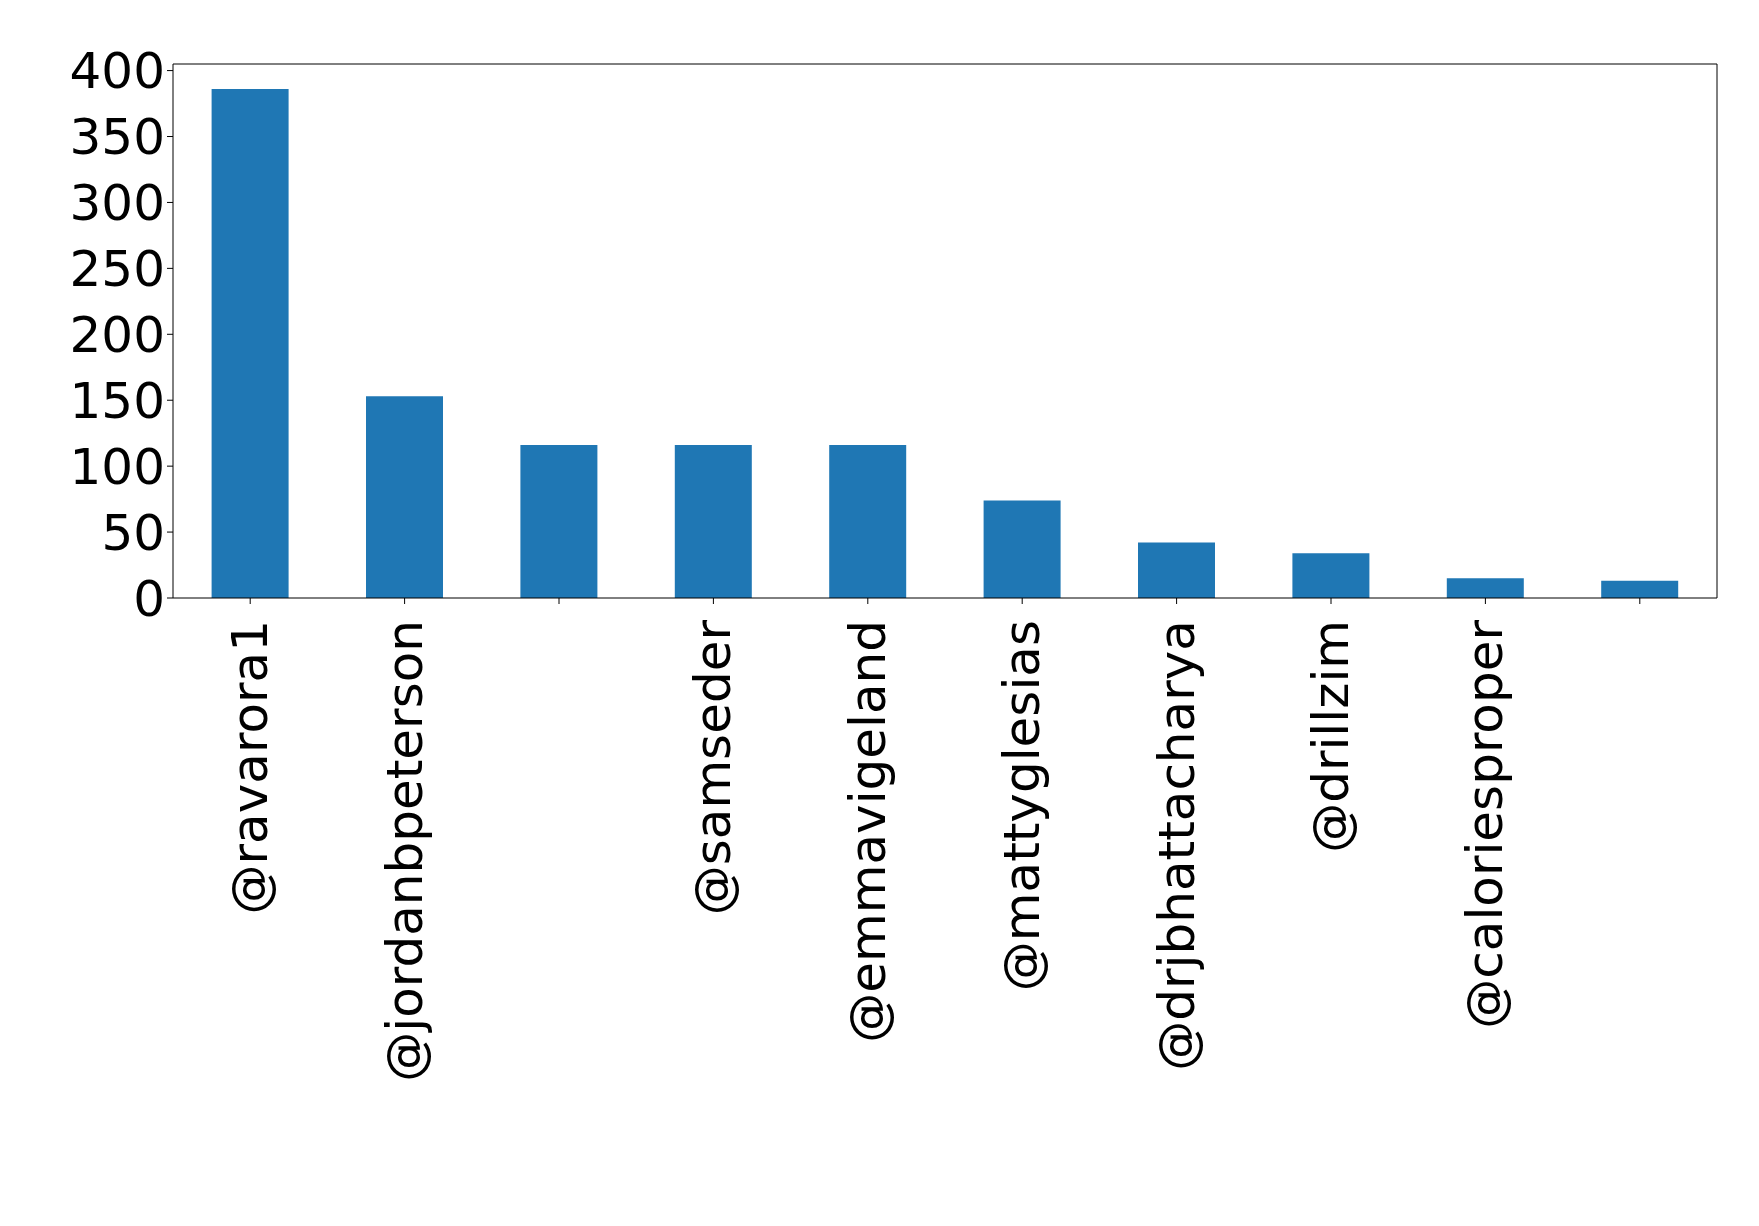  I want to click on x-tick-label: @mattyglesias, so click(1022, 806).